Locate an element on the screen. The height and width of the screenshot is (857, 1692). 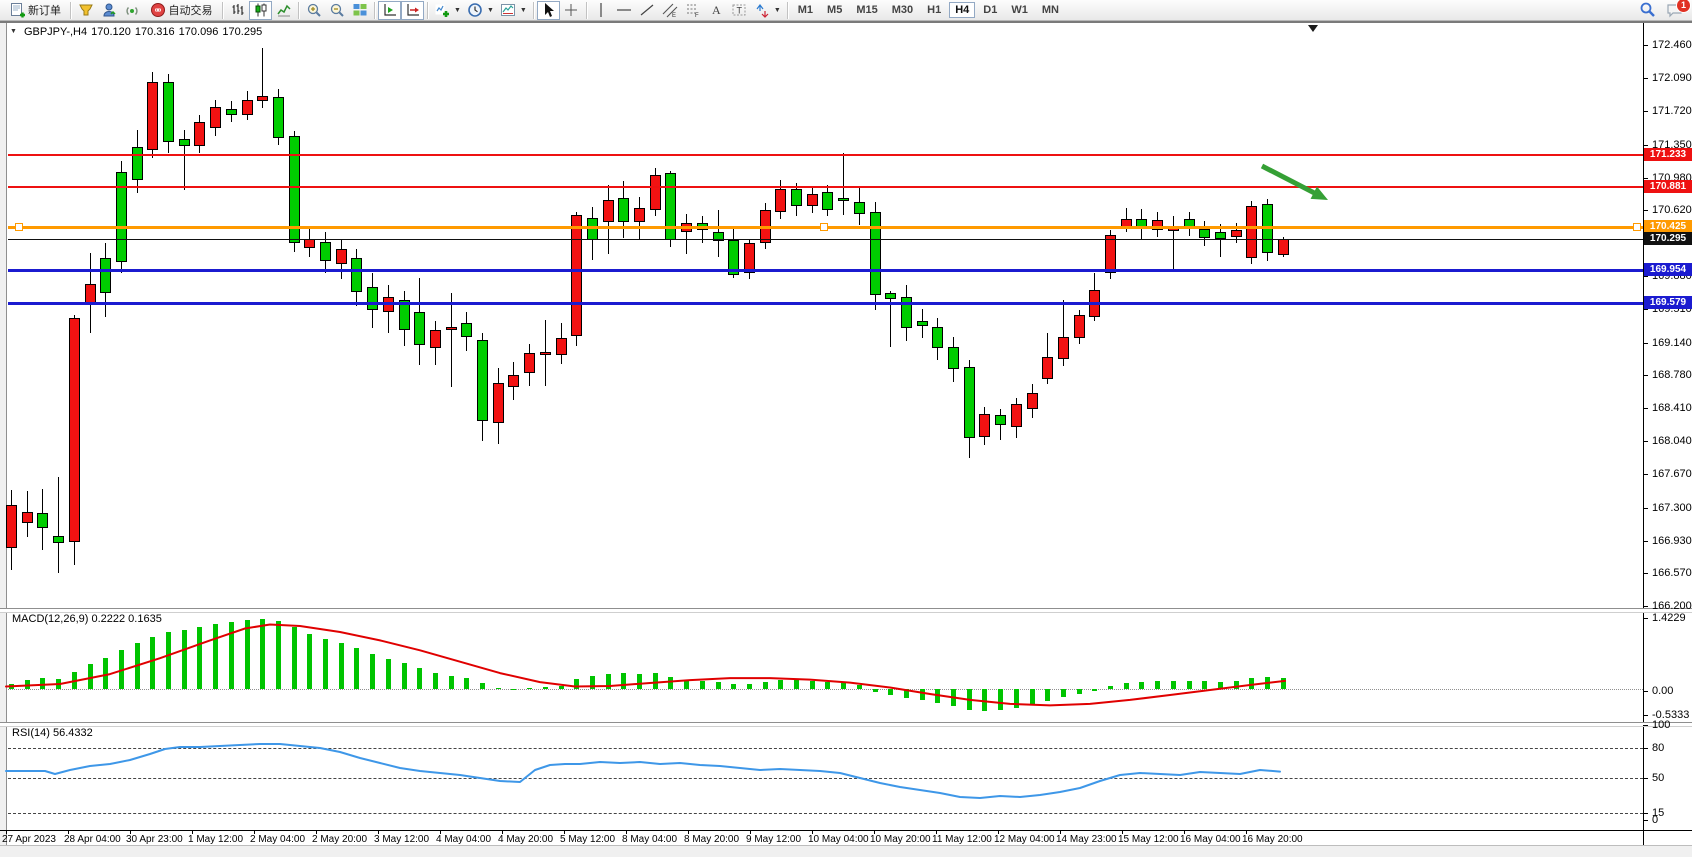
chat-badge: 1 is located at coordinates (1683, 6).